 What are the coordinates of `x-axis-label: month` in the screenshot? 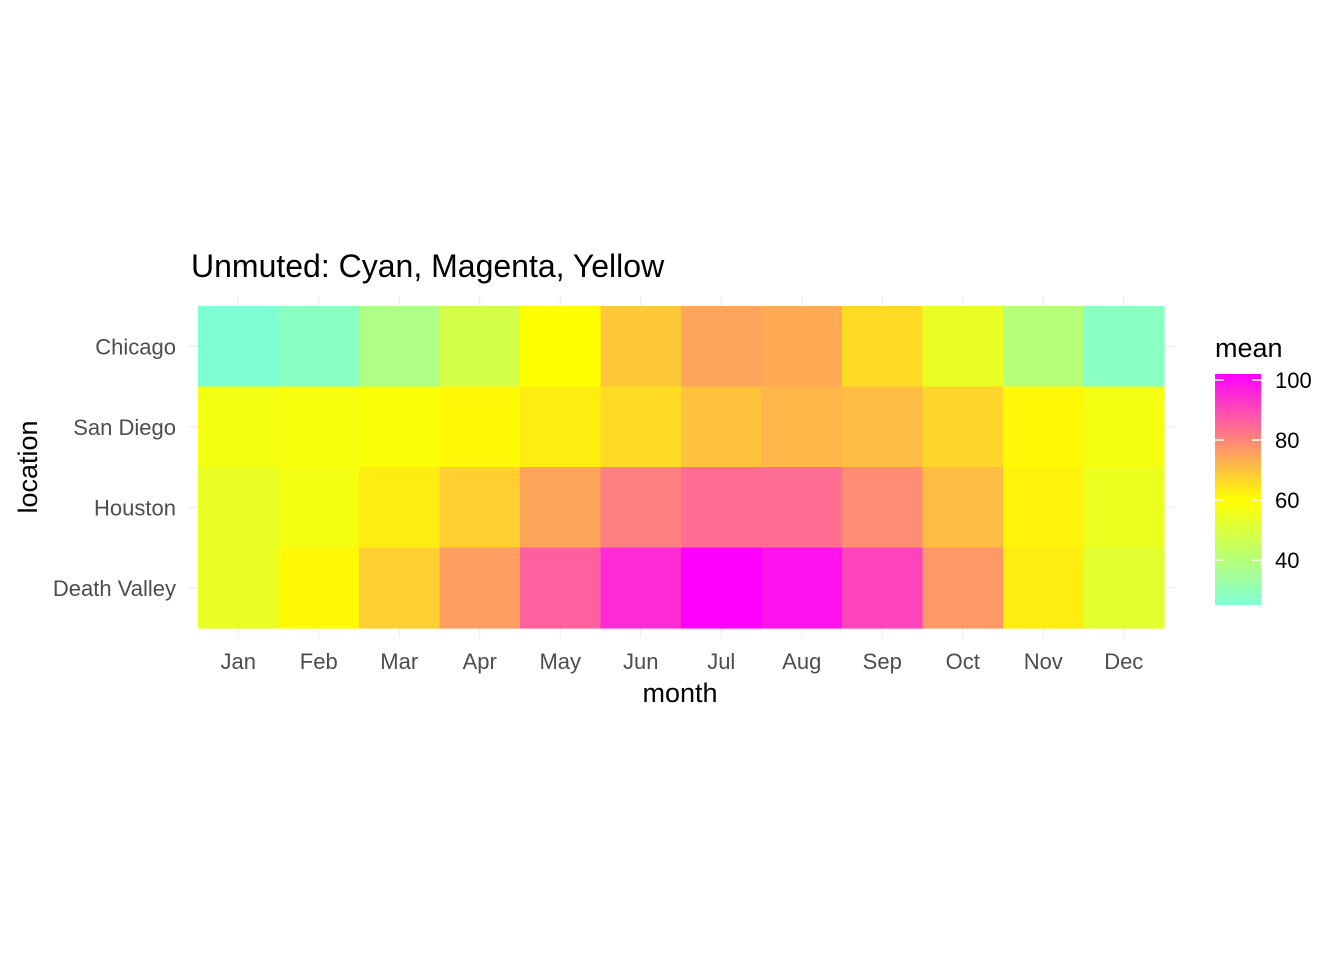 It's located at (679, 693).